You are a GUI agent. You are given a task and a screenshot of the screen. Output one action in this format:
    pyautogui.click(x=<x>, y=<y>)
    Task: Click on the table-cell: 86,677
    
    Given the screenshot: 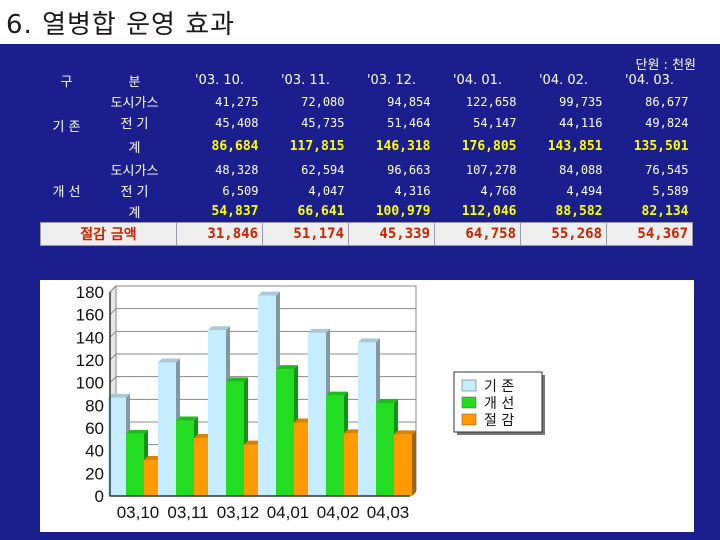 What is the action you would take?
    pyautogui.click(x=667, y=101)
    